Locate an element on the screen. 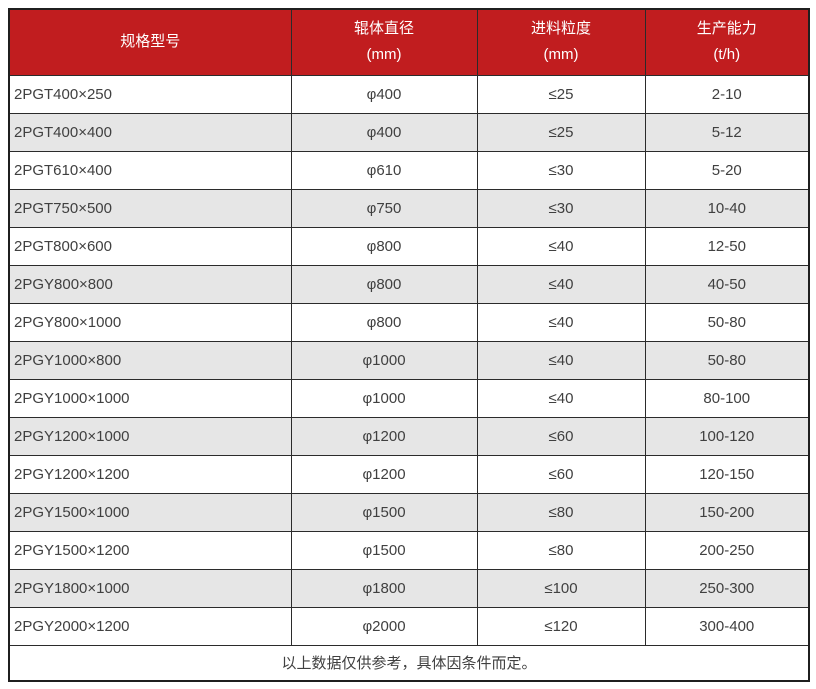 The width and height of the screenshot is (816, 689). model-cell: 2PGY2000×1200 is located at coordinates (150, 626).